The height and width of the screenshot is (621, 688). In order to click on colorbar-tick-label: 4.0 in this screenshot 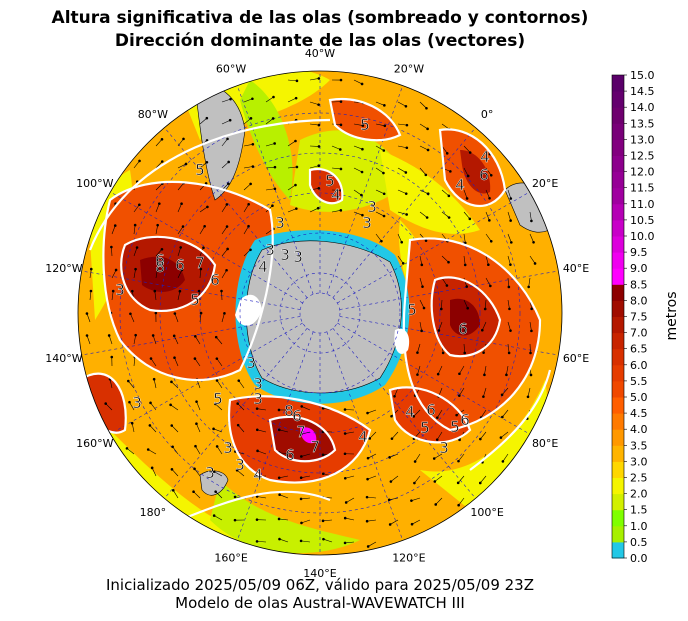, I will do `click(639, 429)`.